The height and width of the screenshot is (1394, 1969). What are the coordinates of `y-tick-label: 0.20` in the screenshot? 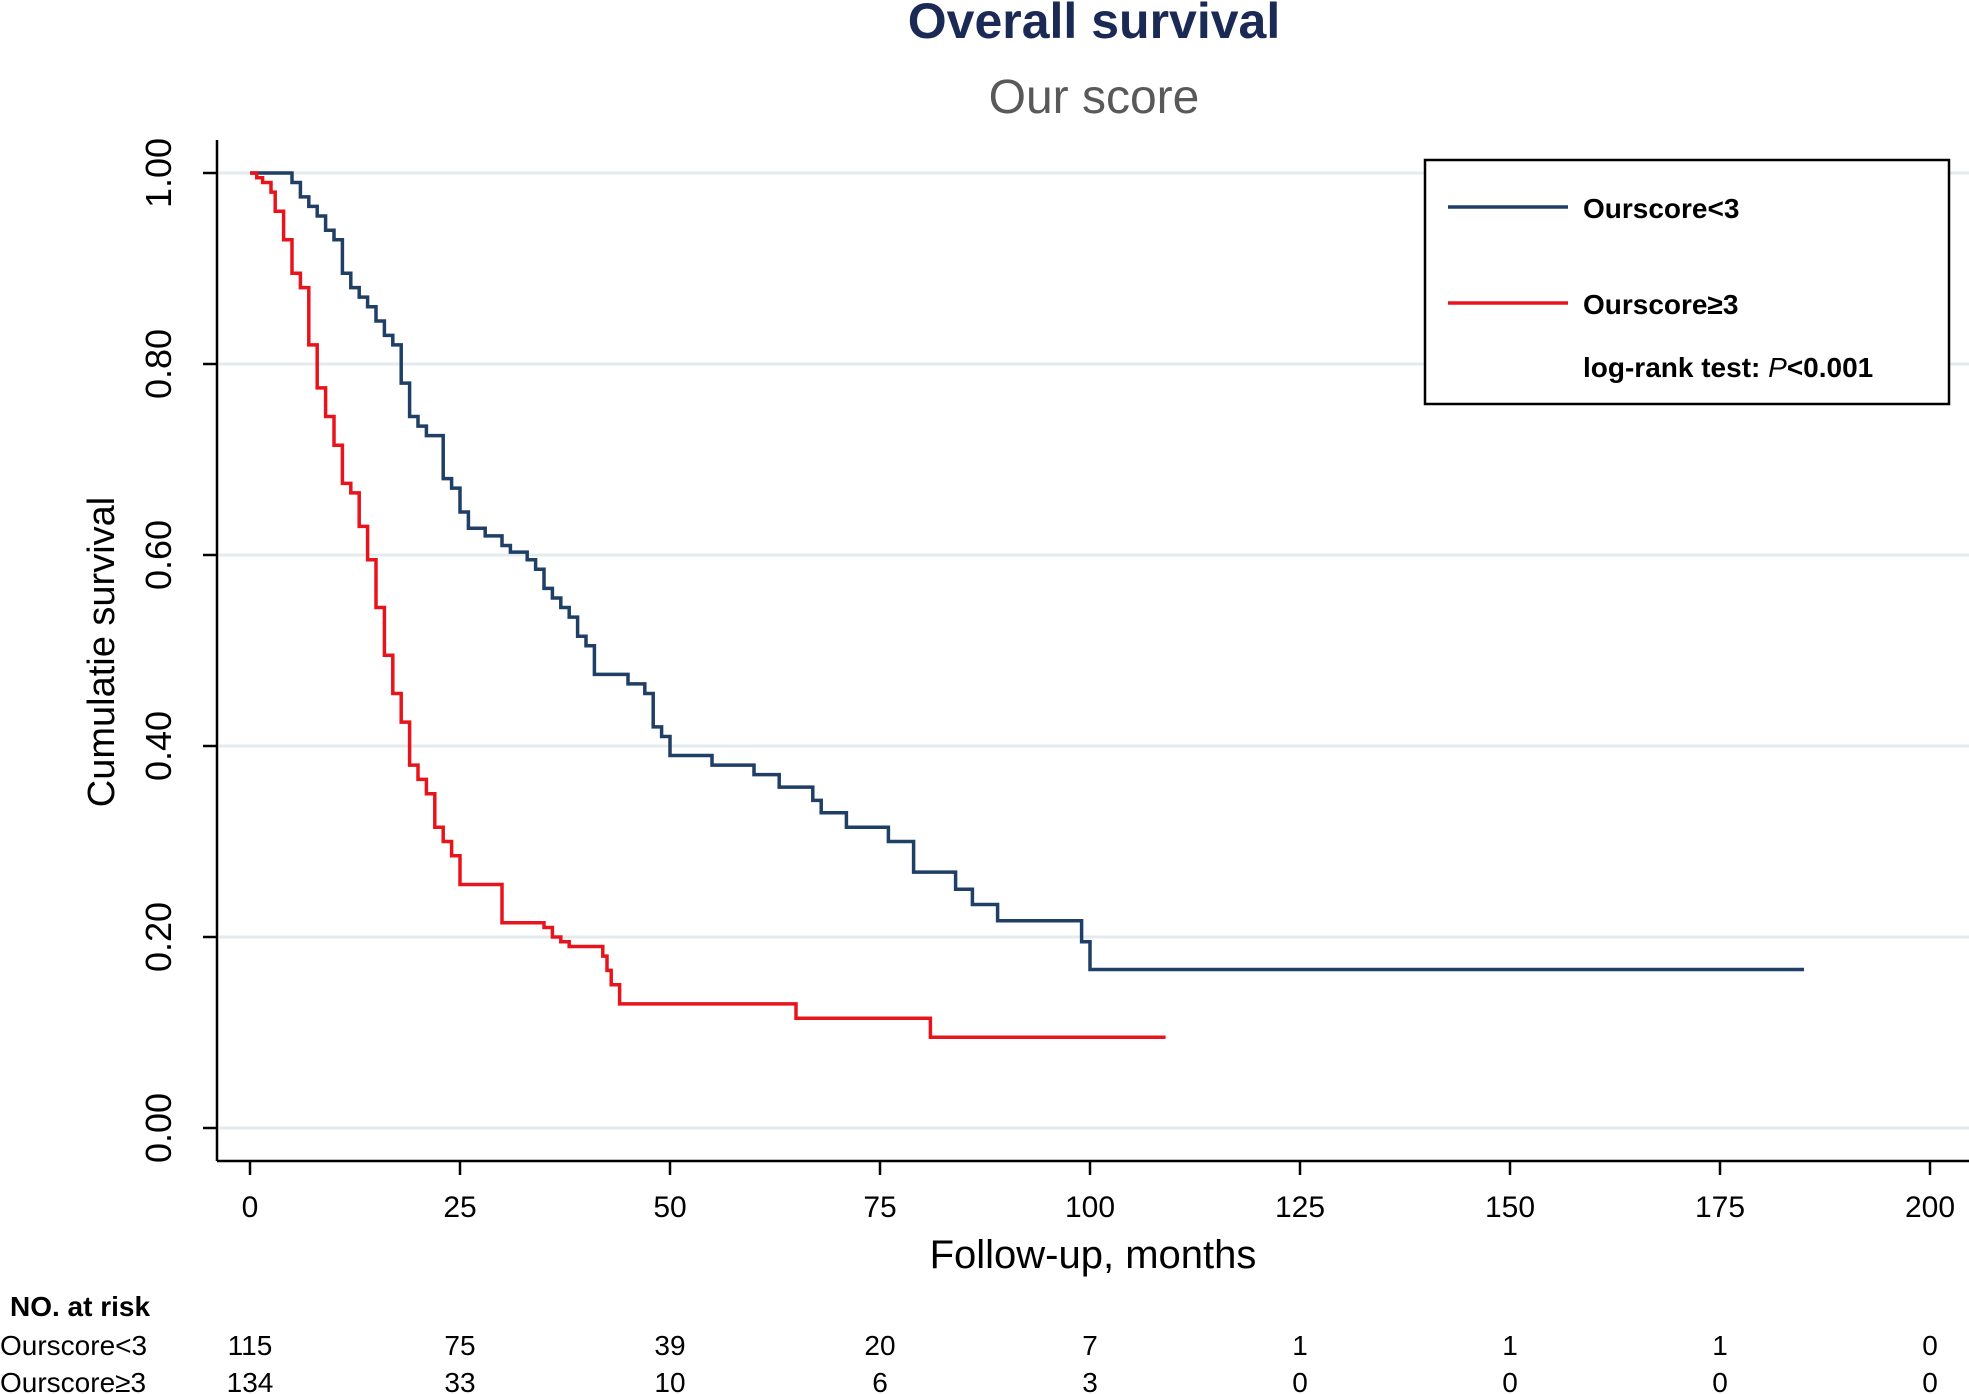 It's located at (158, 937).